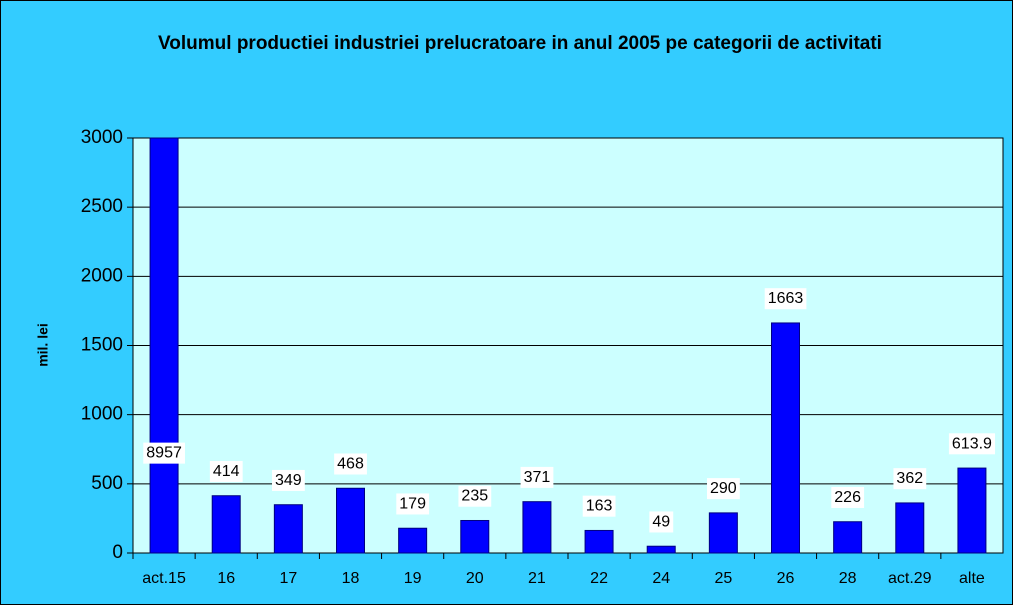 This screenshot has width=1014, height=606. What do you see at coordinates (599, 578) in the screenshot?
I see `x-tick-label: 22` at bounding box center [599, 578].